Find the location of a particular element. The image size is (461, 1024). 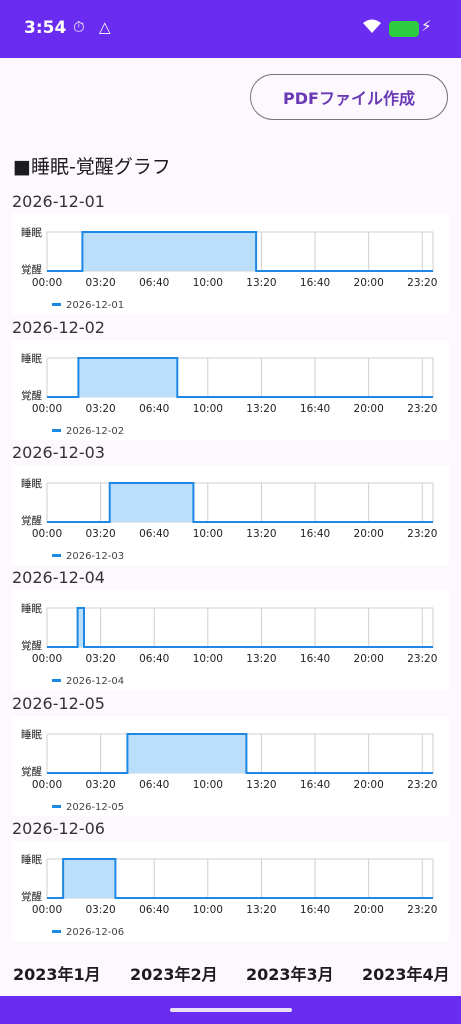

month-tab: 2023年1月 is located at coordinates (57, 974).